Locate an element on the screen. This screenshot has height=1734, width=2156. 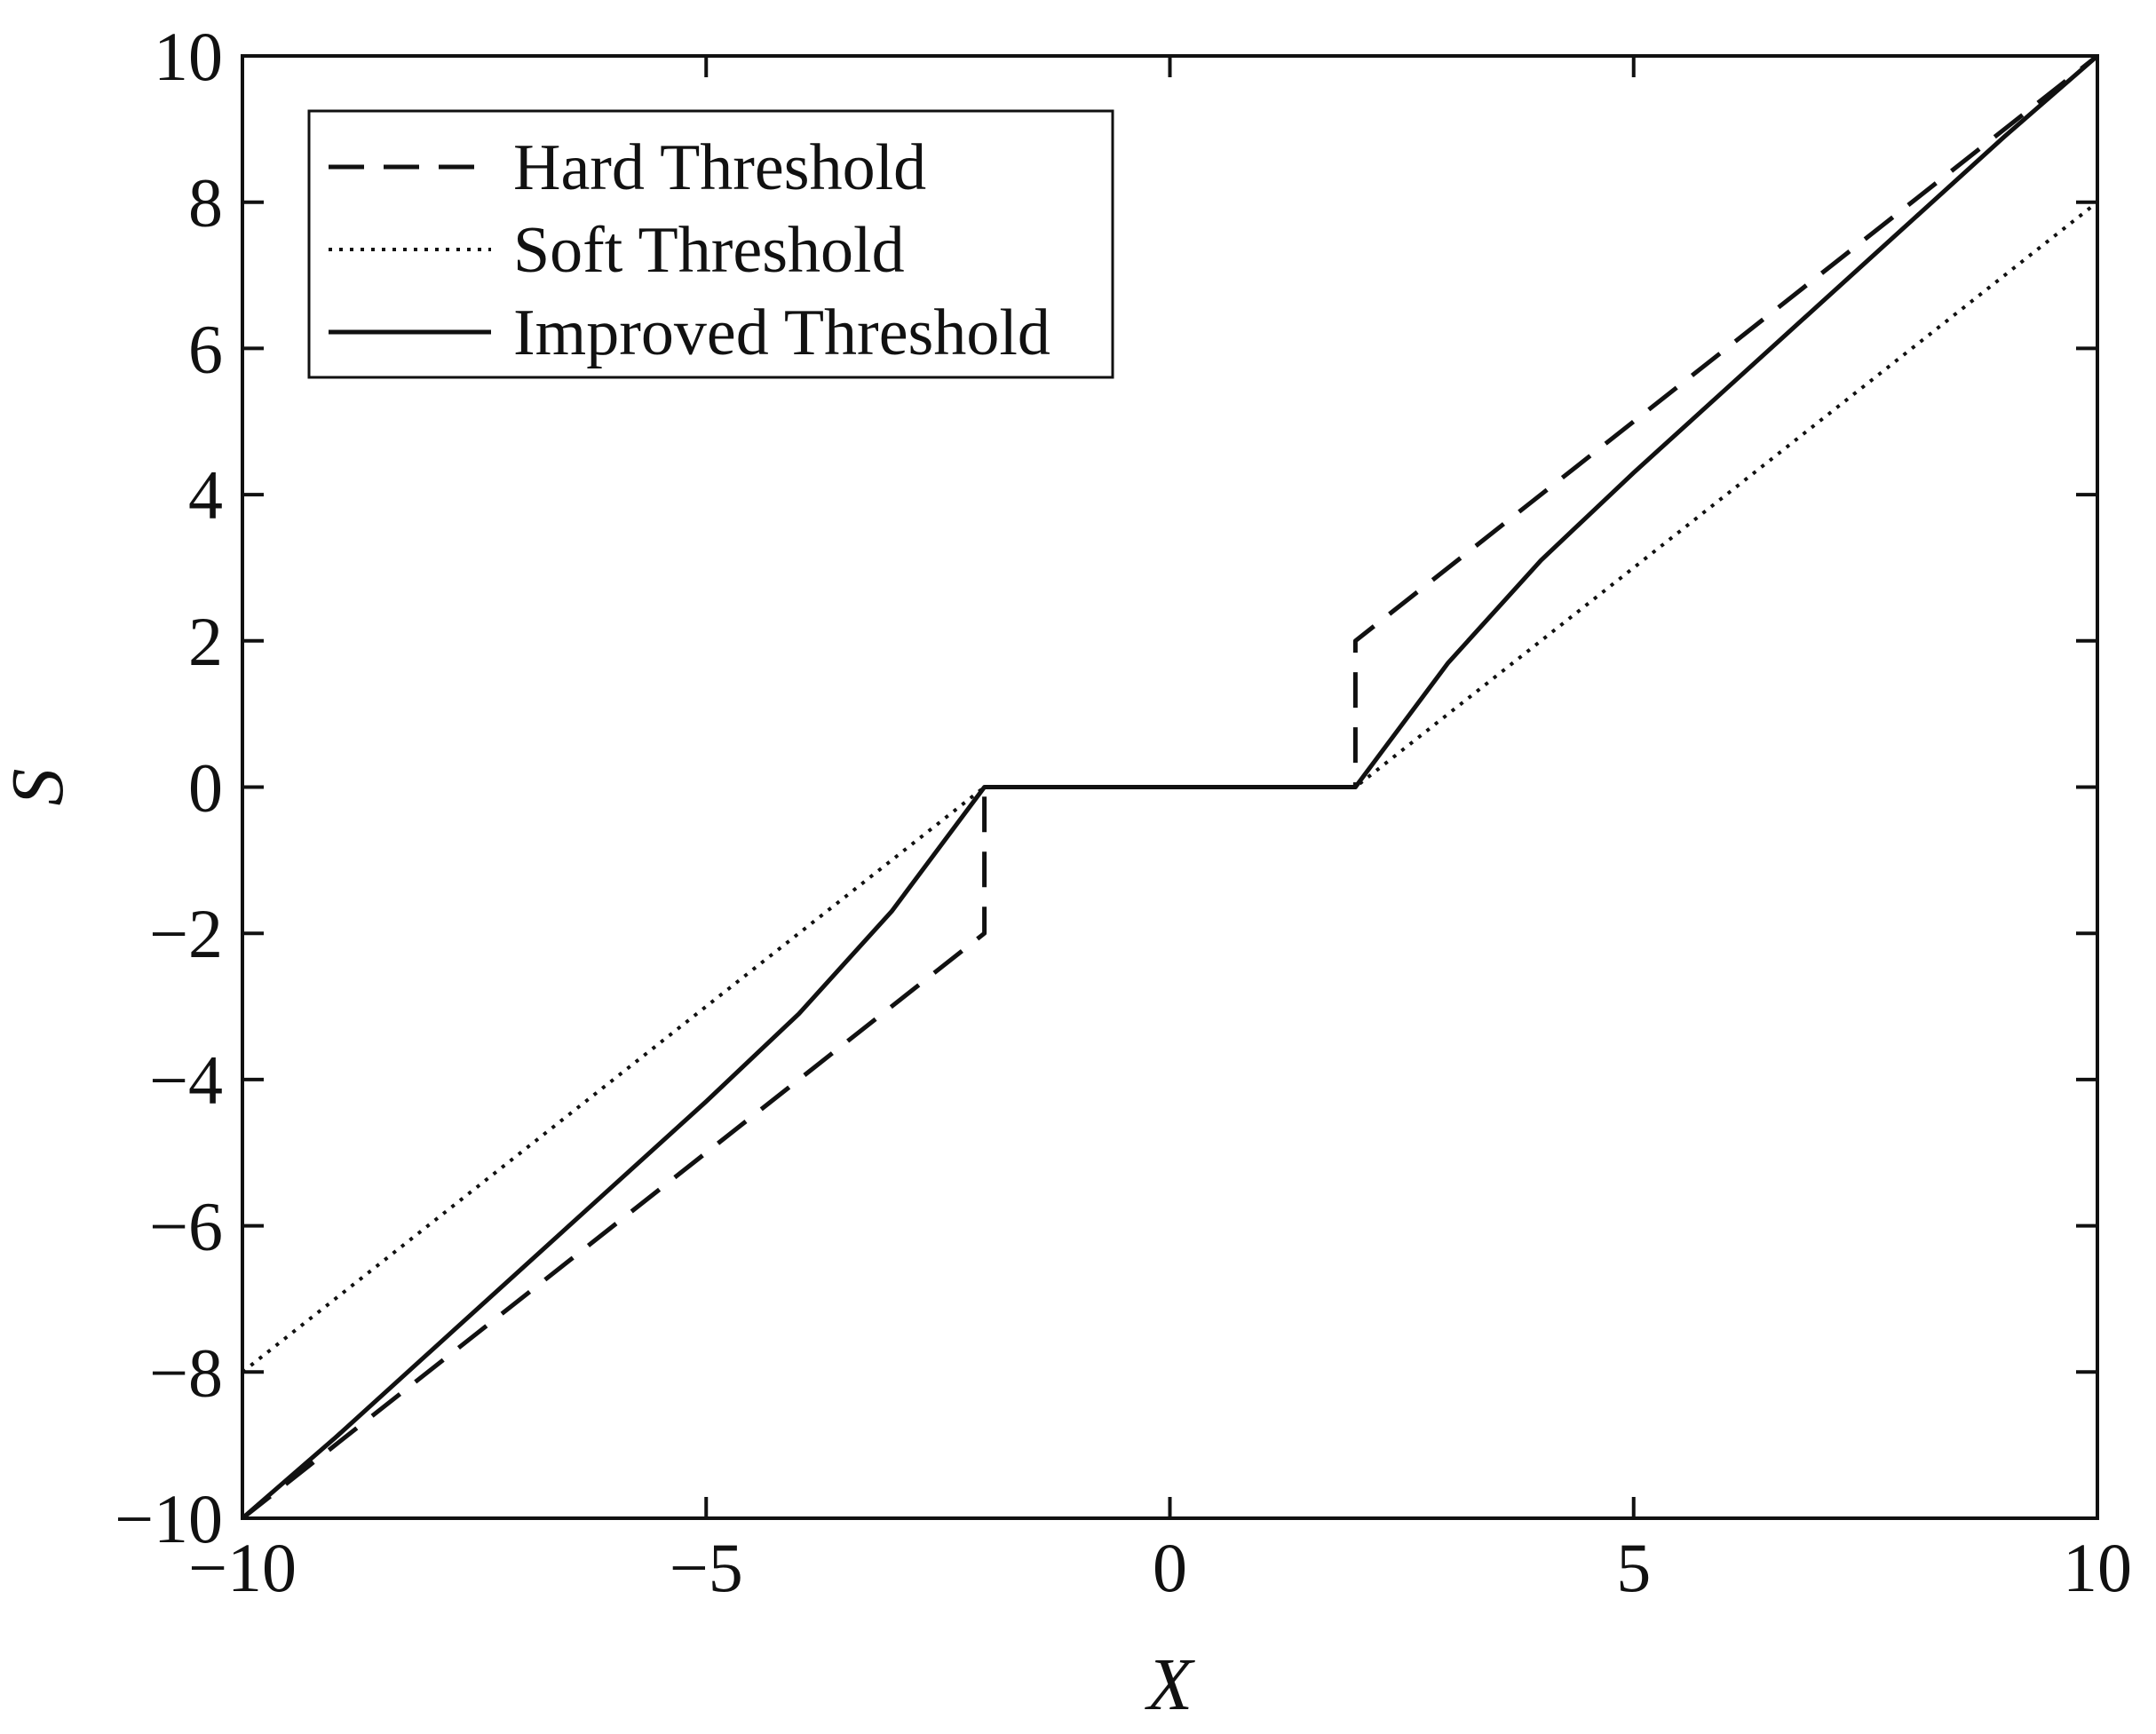
x-tick-label: −10 is located at coordinates (242, 1568).